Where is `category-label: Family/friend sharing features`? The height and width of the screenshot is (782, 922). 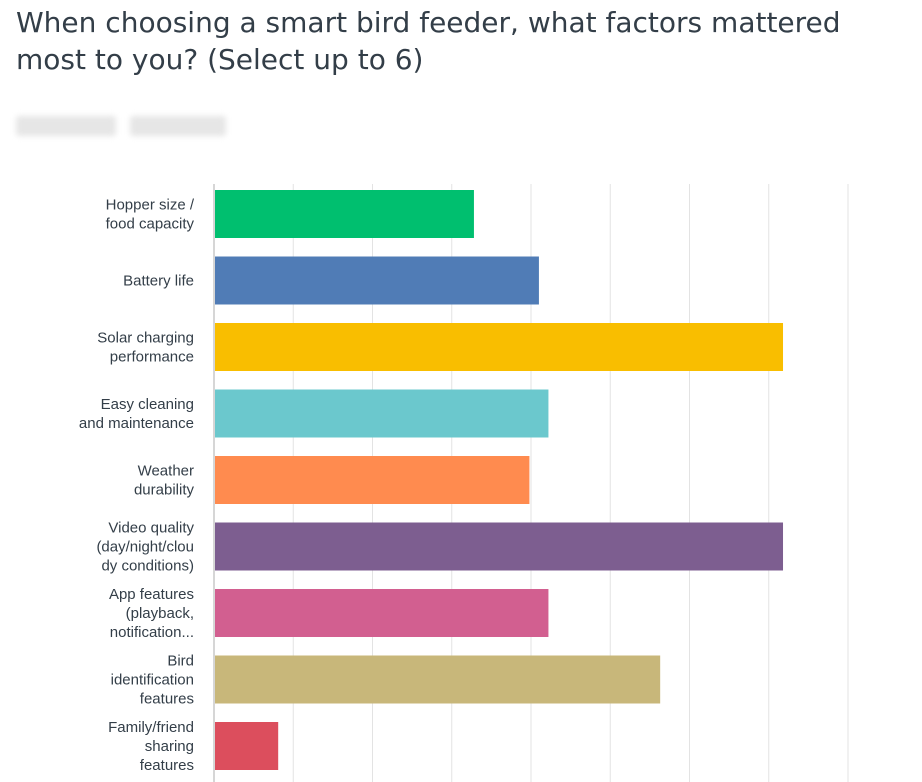
category-label: Family/friend sharing features is located at coordinates (151, 746).